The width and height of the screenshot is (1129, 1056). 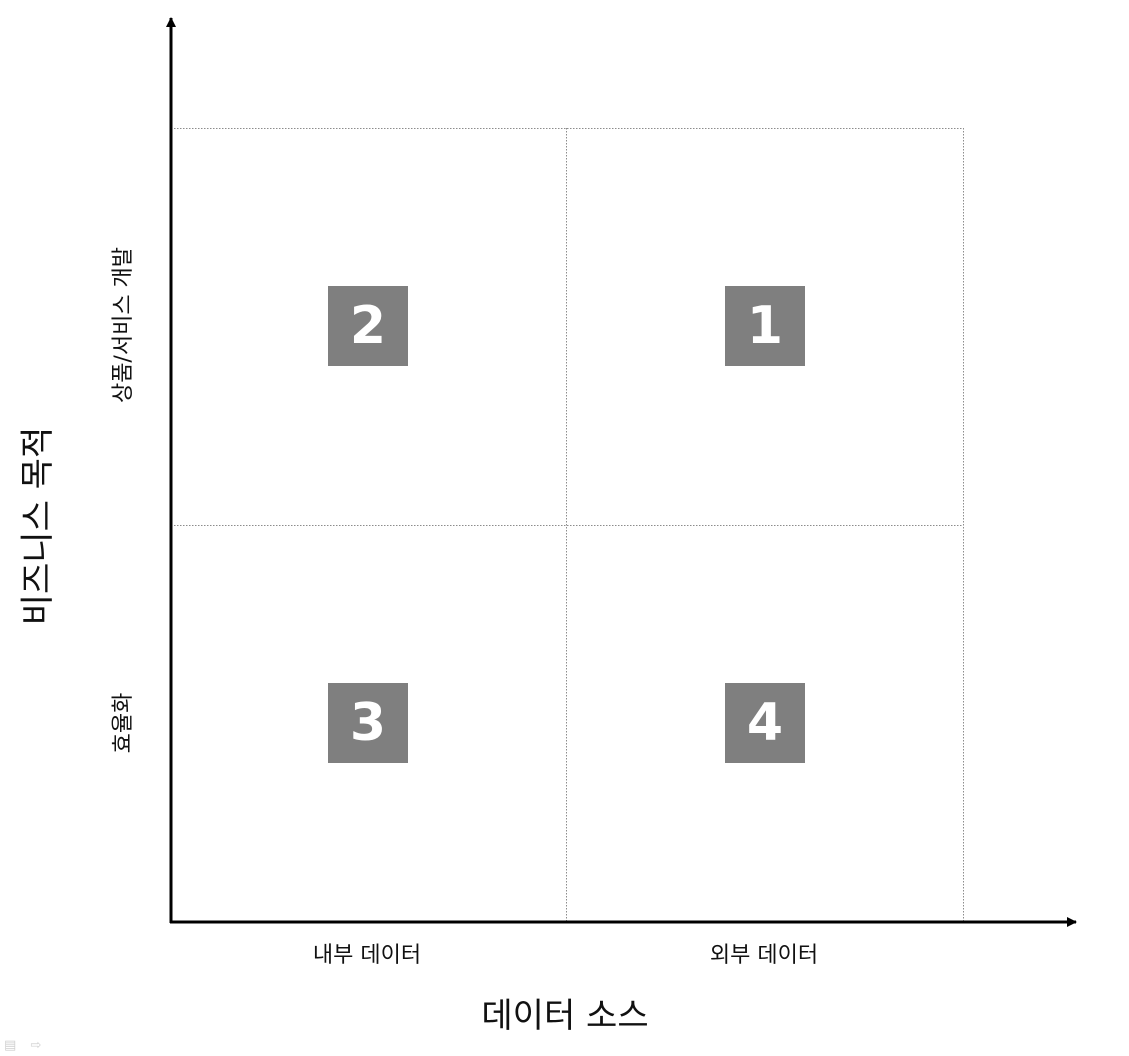 I want to click on y-category-product-service-development: 상품/서비스 개발, so click(x=123, y=325).